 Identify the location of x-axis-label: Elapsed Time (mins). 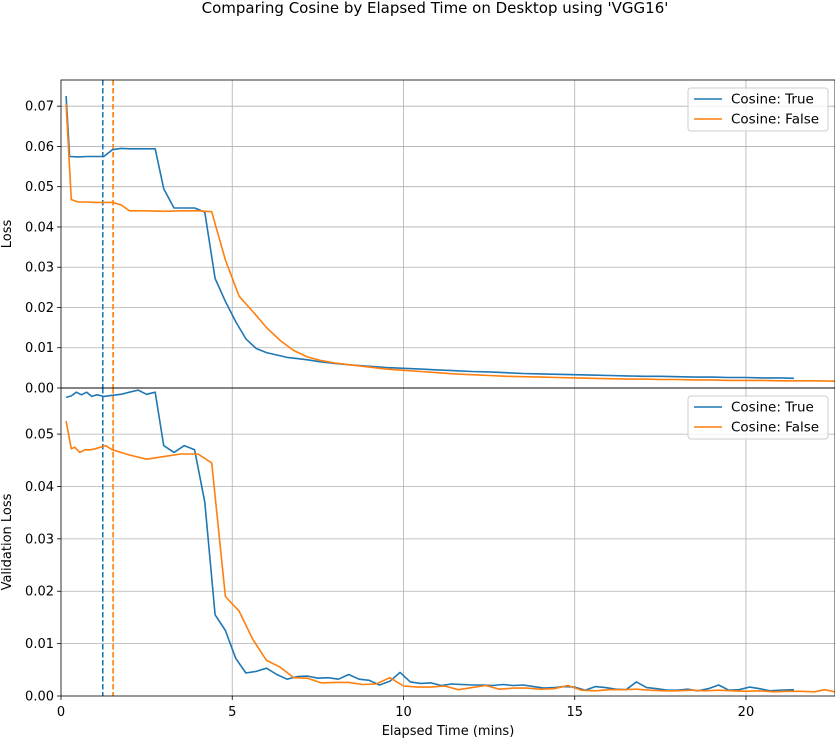
(448, 731).